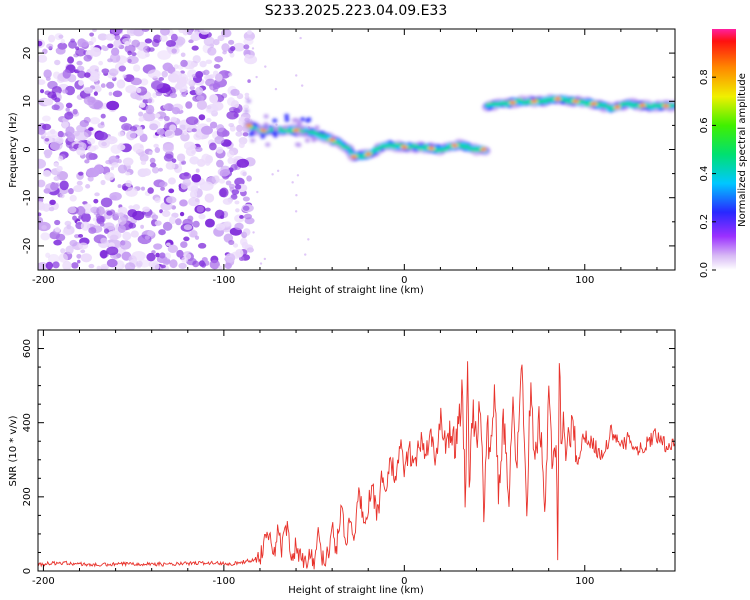 This screenshot has width=750, height=600. What do you see at coordinates (27, 571) in the screenshot?
I see `y-tick-label: 0` at bounding box center [27, 571].